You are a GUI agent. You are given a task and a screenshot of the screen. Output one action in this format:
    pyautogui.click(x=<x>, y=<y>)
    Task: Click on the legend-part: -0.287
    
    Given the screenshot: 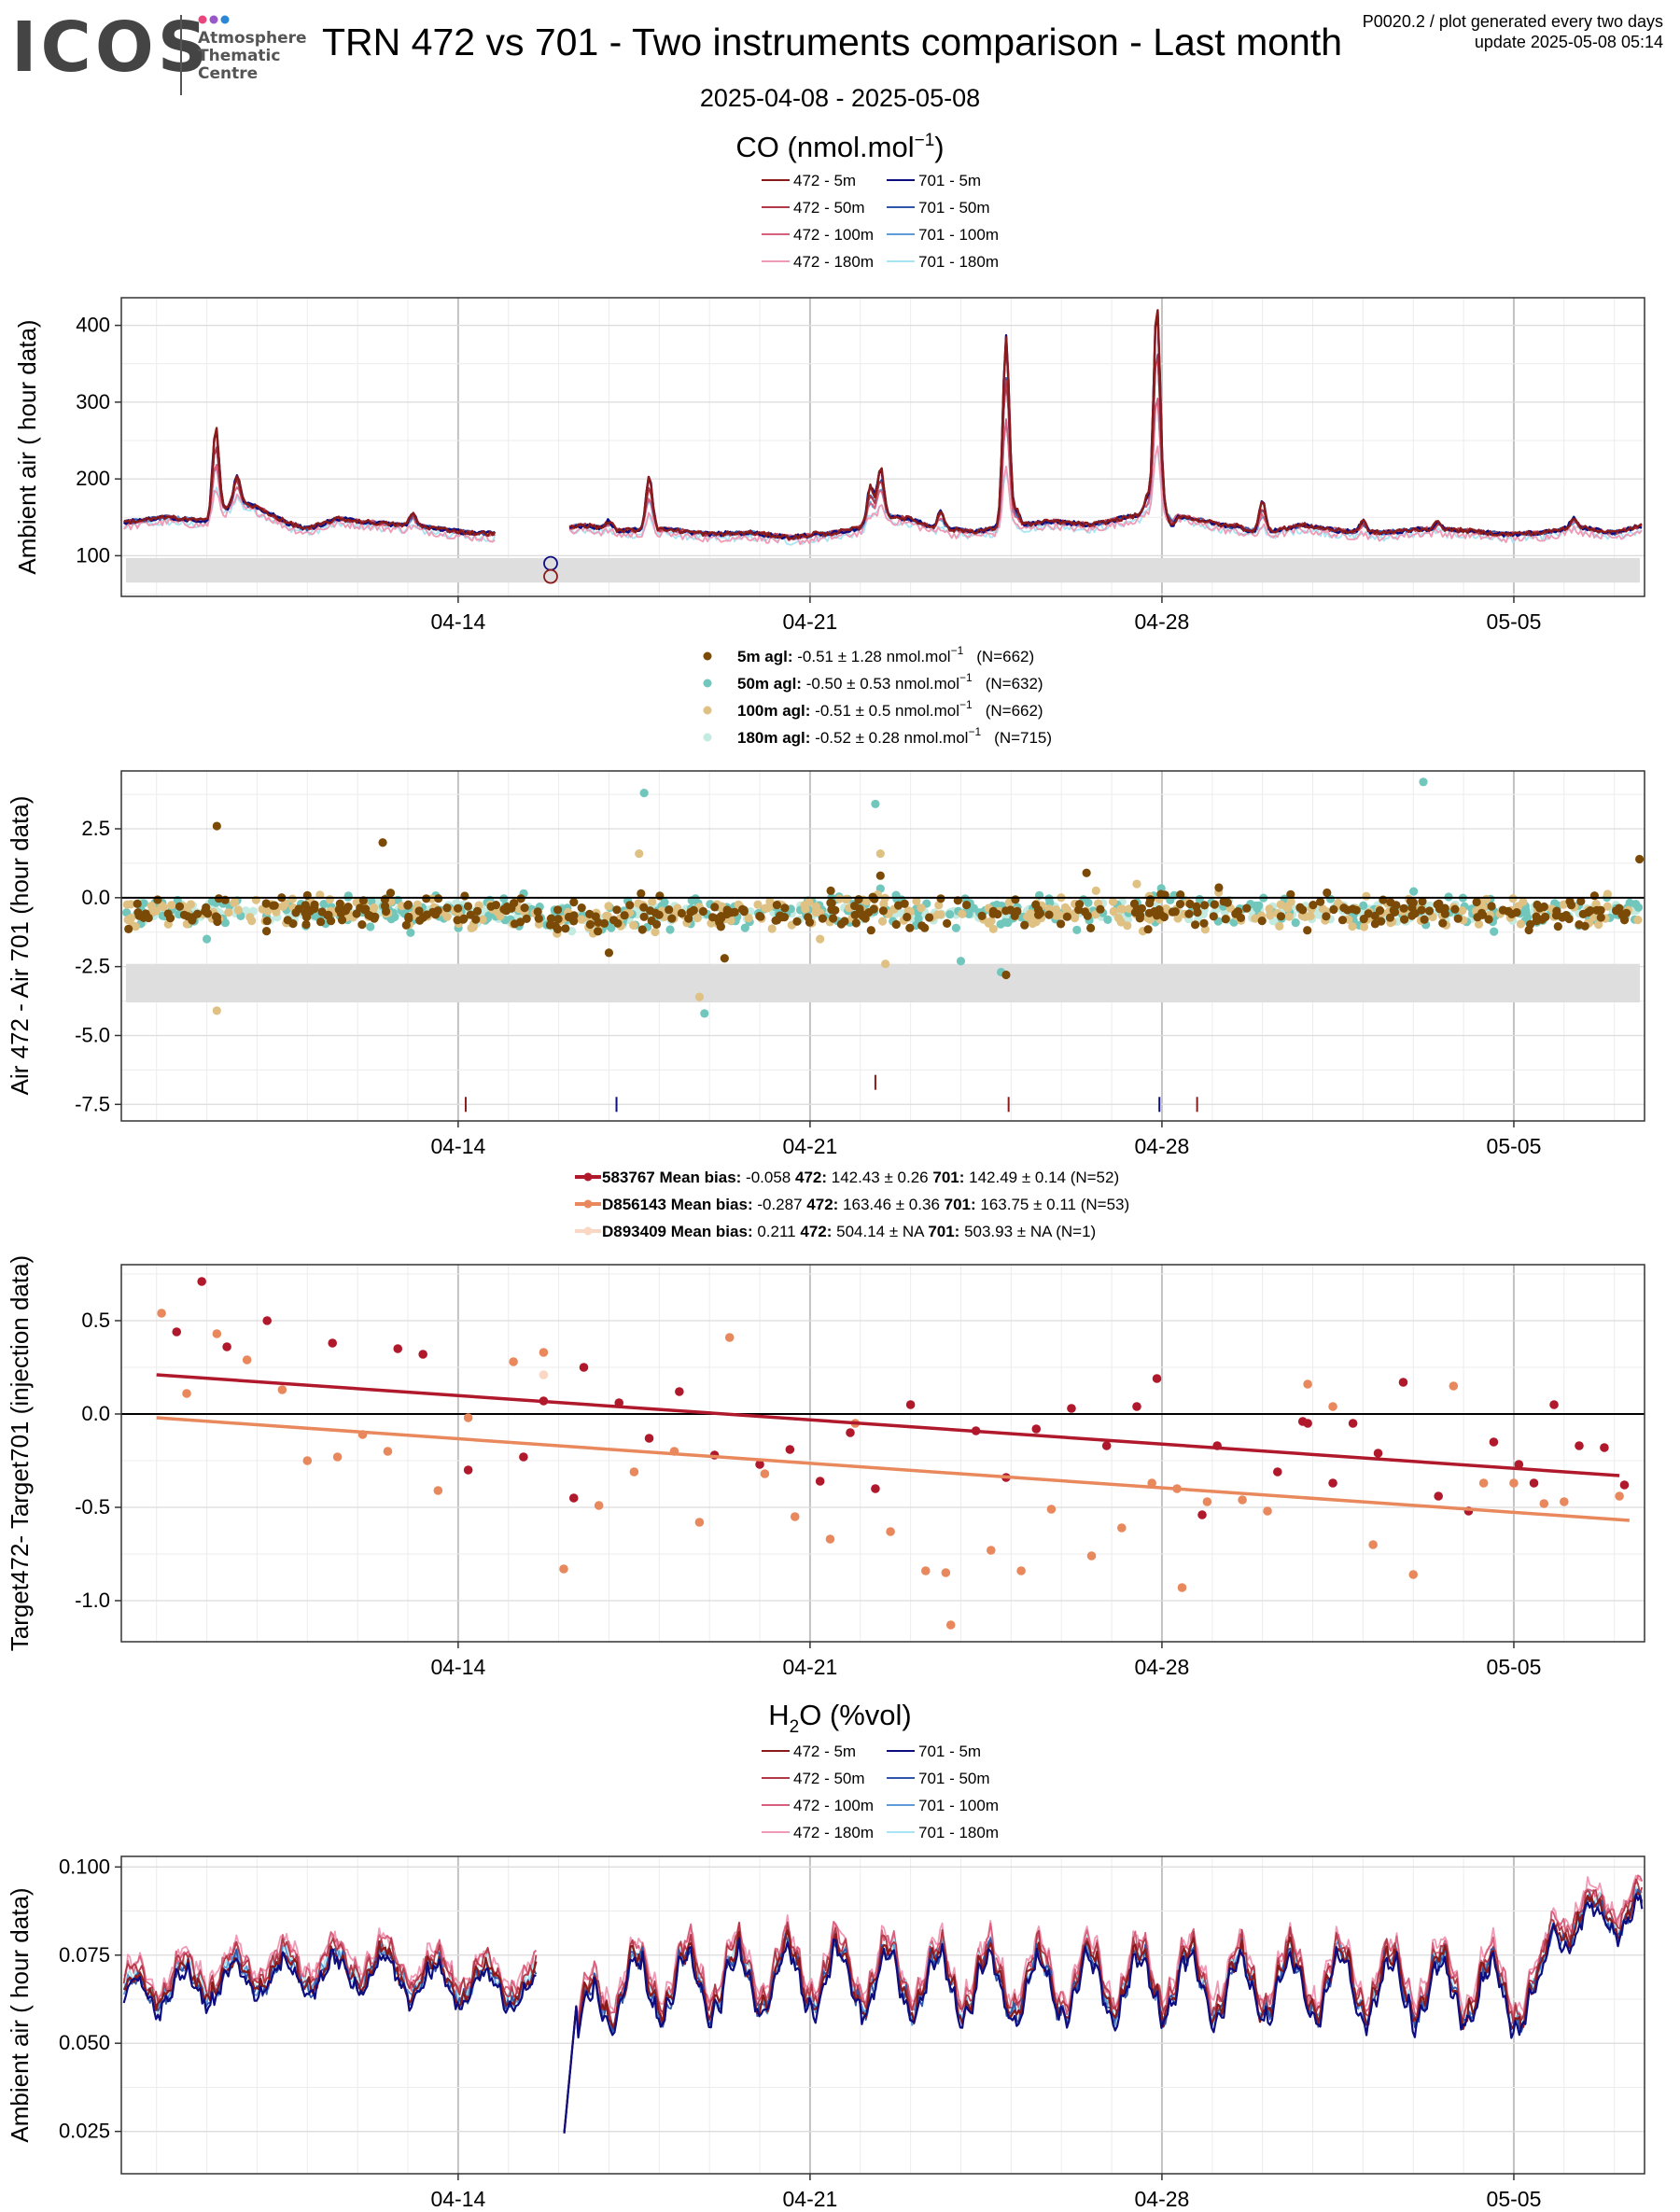 What is the action you would take?
    pyautogui.click(x=778, y=1204)
    